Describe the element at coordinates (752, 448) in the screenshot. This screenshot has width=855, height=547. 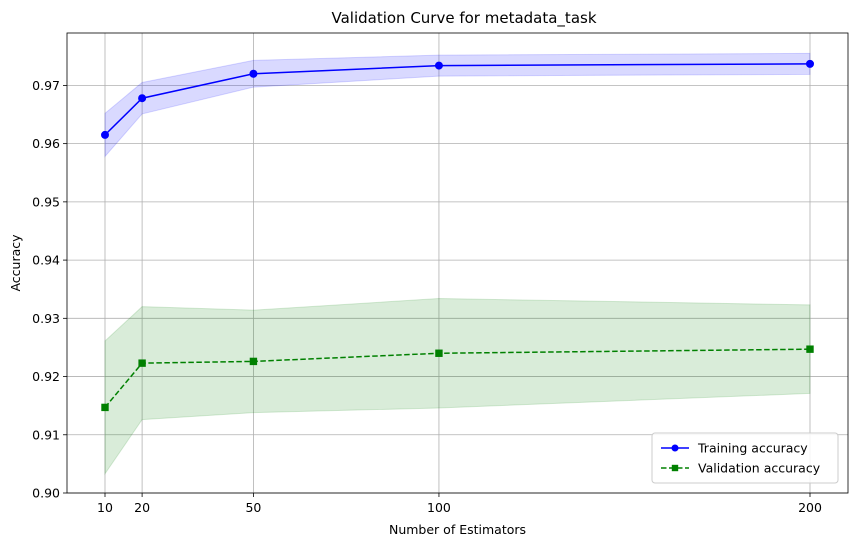
I see `legend-label-1: Training accuracy` at that location.